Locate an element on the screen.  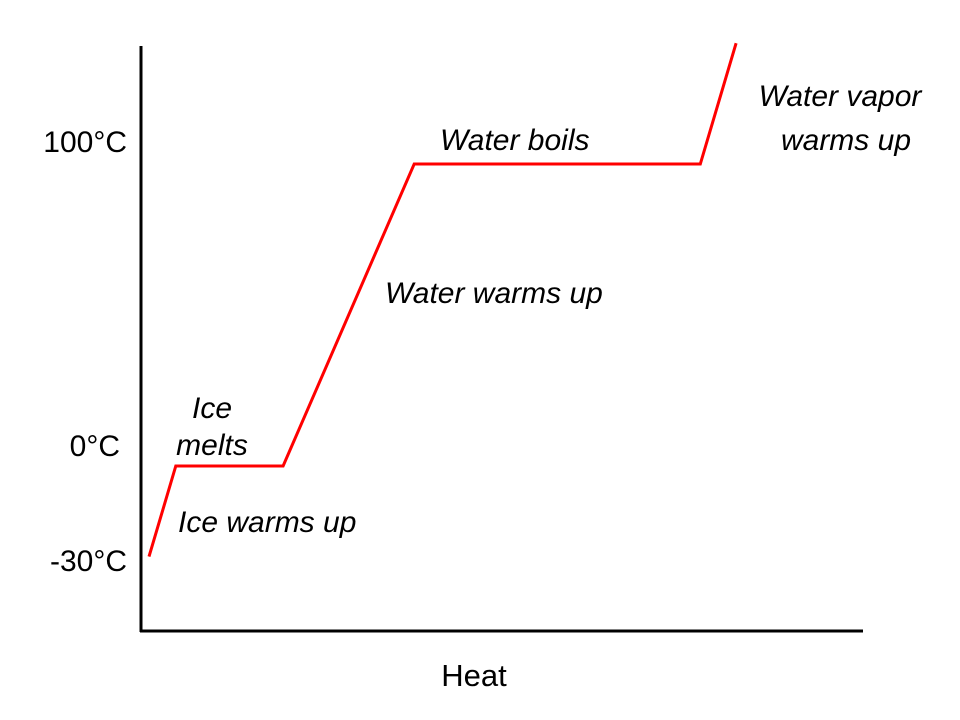
annotation-ice-melts: Ice melts is located at coordinates (212, 427).